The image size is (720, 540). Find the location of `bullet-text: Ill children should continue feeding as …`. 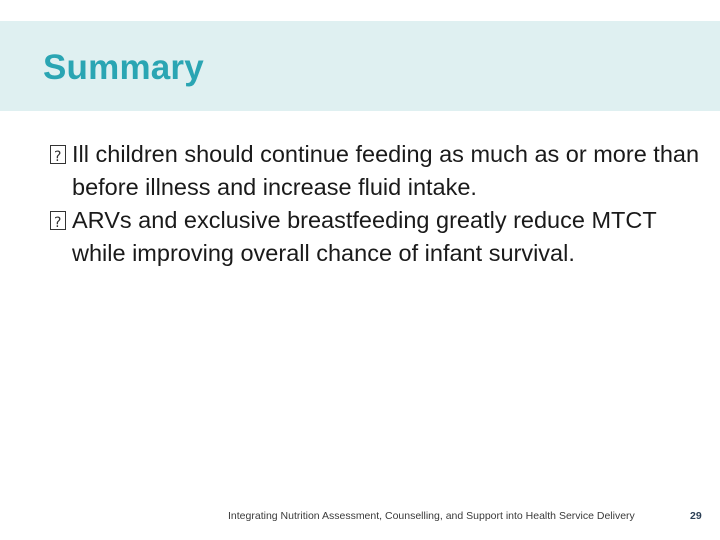

bullet-text: Ill children should continue feeding as … is located at coordinates (386, 170).